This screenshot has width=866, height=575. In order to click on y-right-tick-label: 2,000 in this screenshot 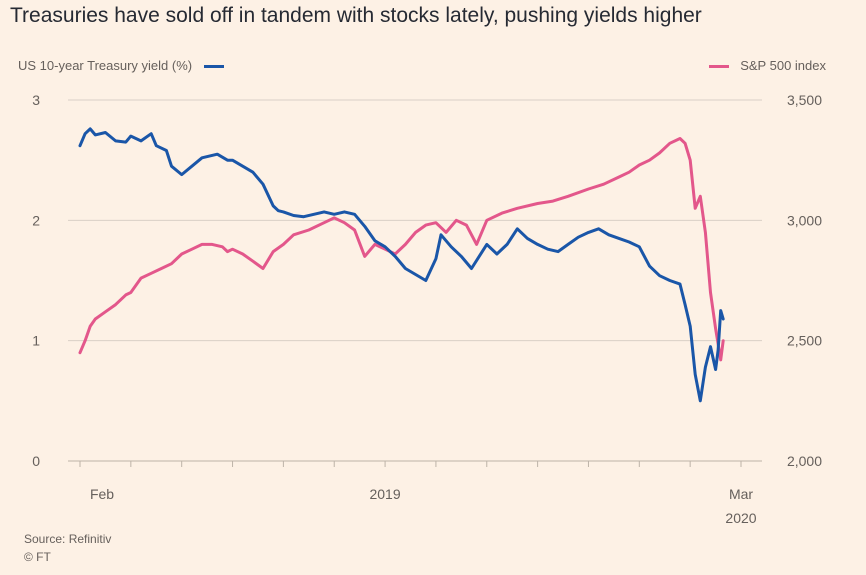, I will do `click(804, 461)`.